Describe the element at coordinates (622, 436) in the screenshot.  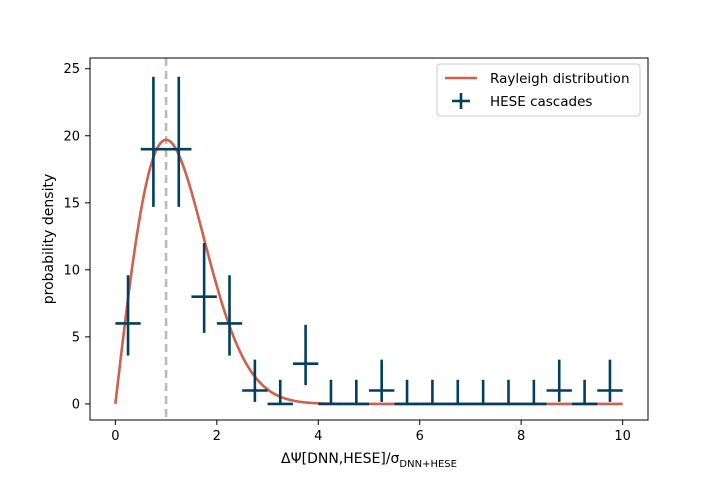
I see `x-tick-label: 10` at that location.